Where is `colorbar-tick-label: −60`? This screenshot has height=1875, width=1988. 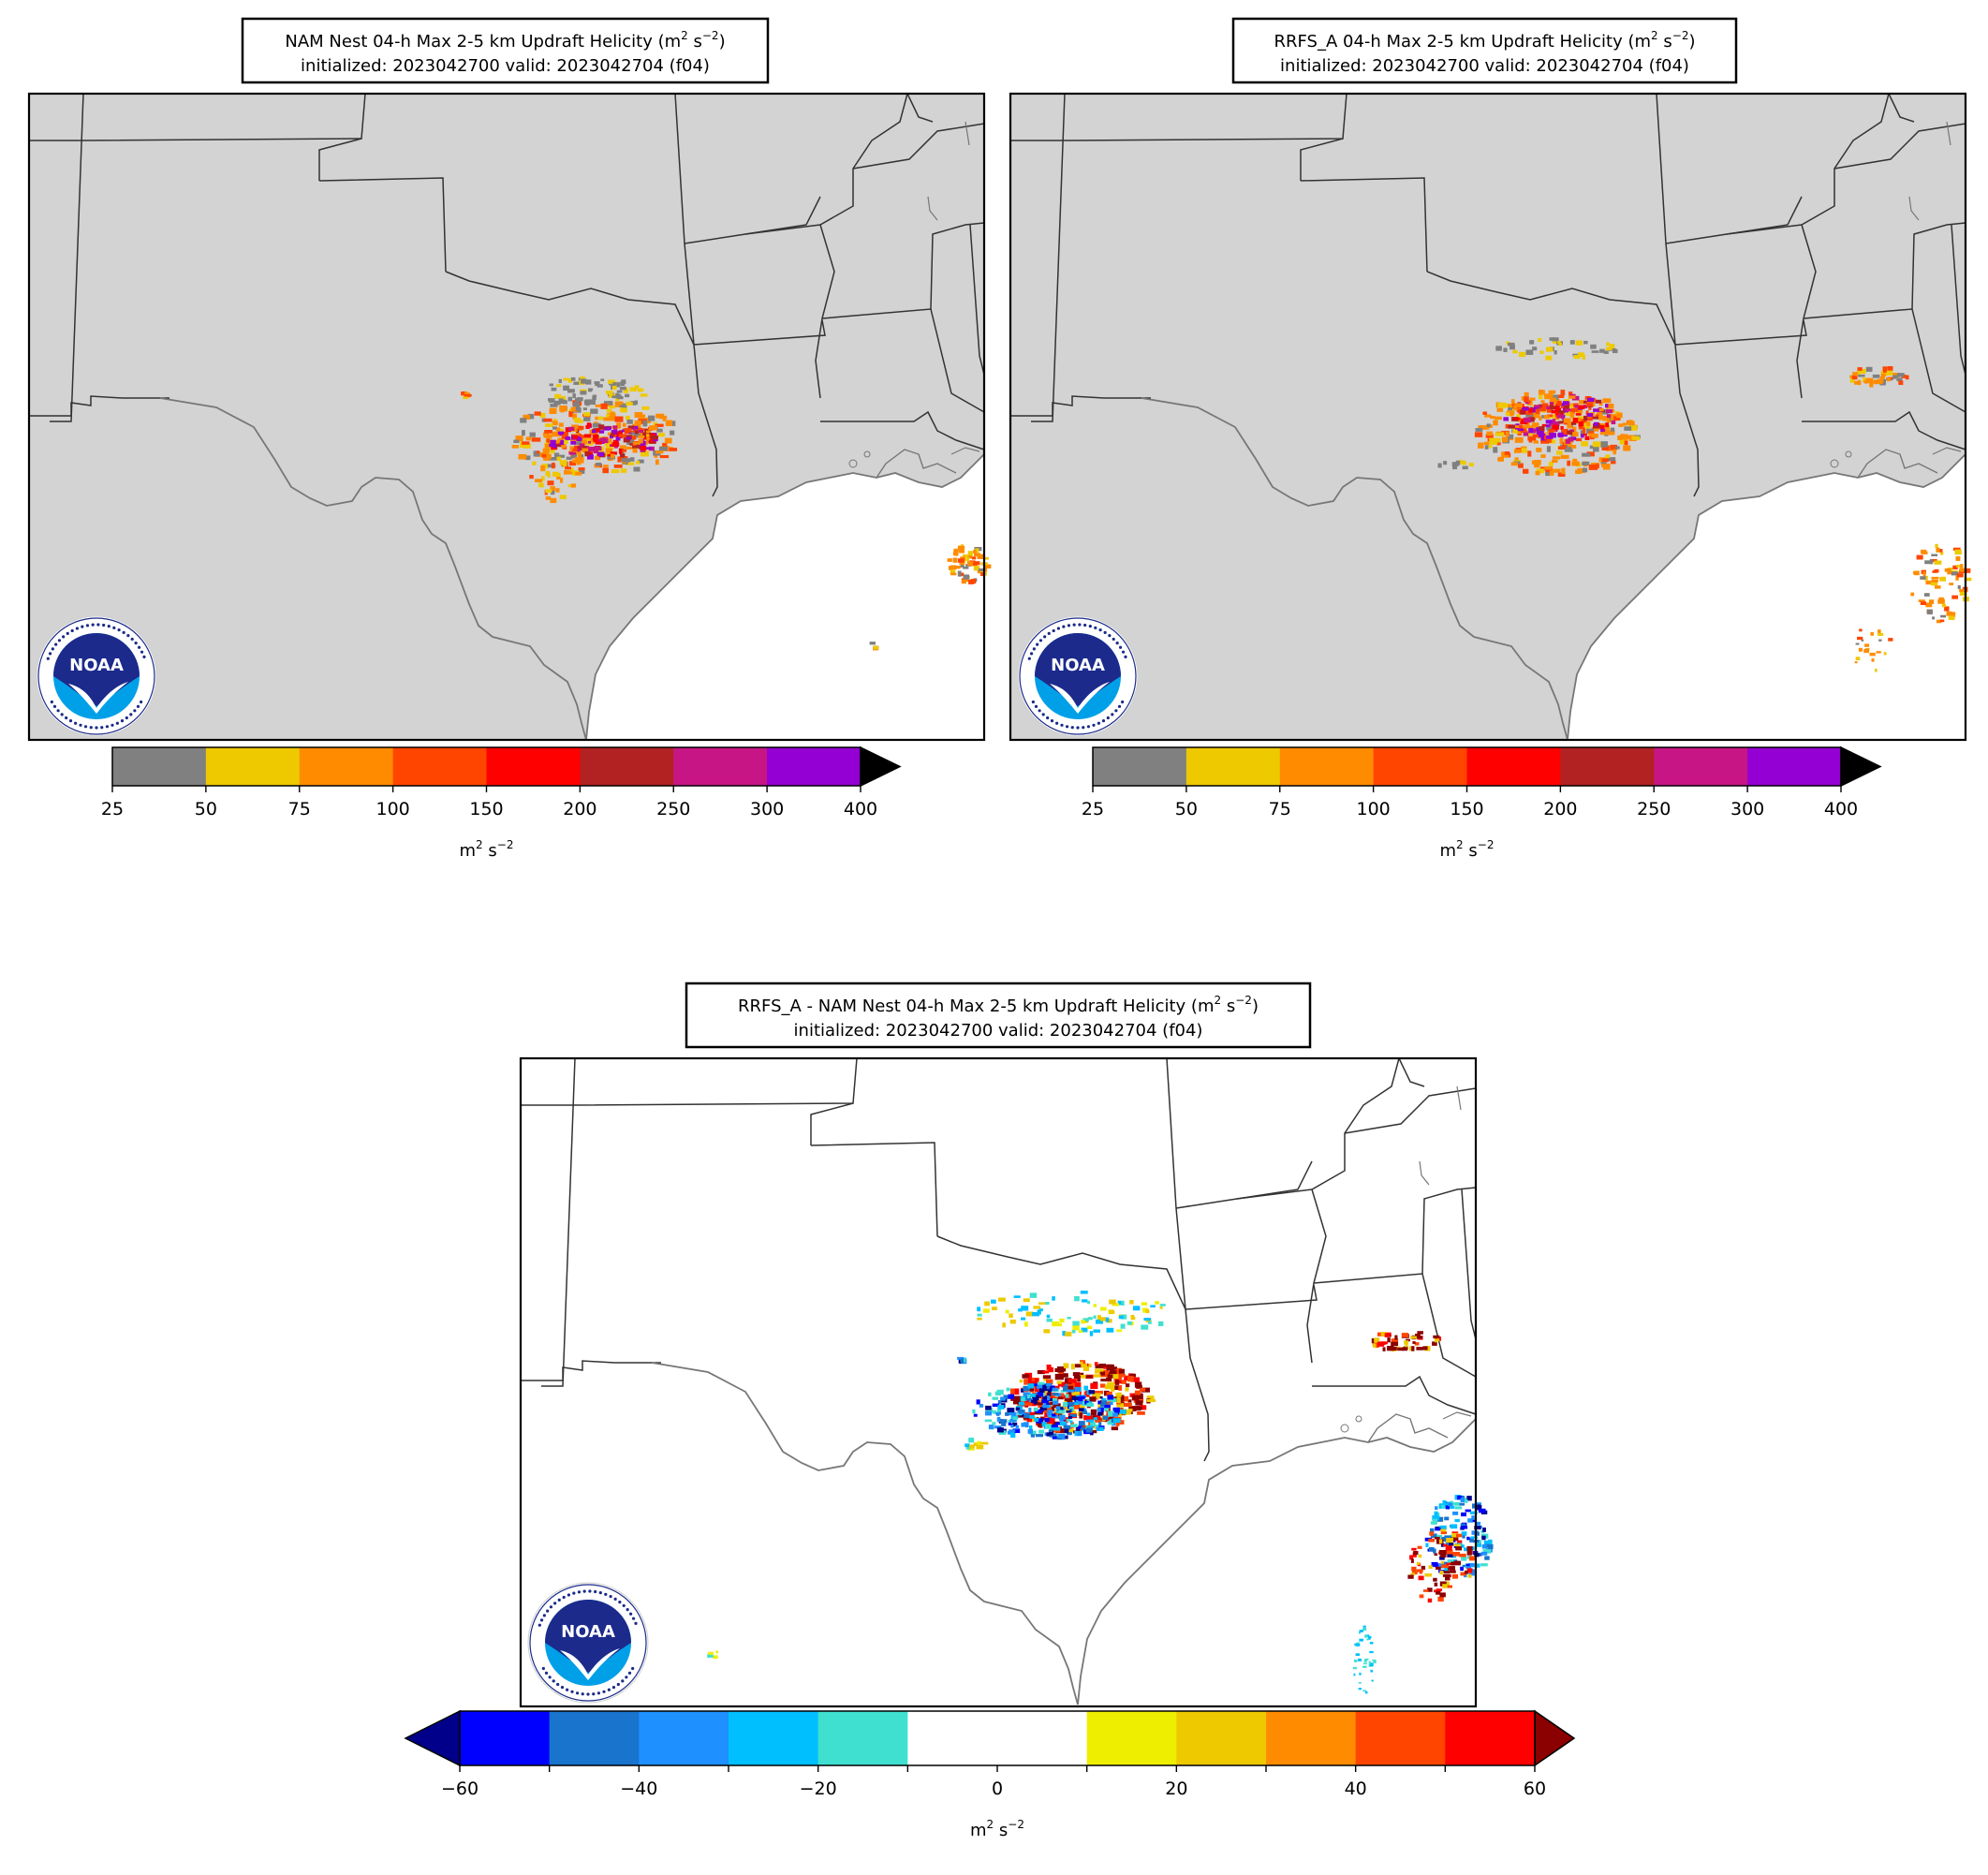 colorbar-tick-label: −60 is located at coordinates (460, 1789).